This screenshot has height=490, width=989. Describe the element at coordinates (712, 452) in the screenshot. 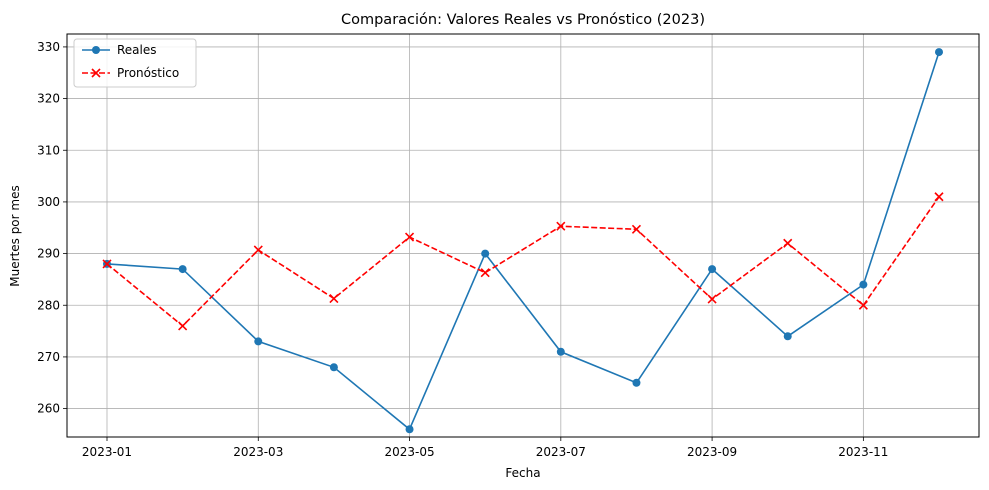

I see `x-tick-label: 2023-09` at that location.